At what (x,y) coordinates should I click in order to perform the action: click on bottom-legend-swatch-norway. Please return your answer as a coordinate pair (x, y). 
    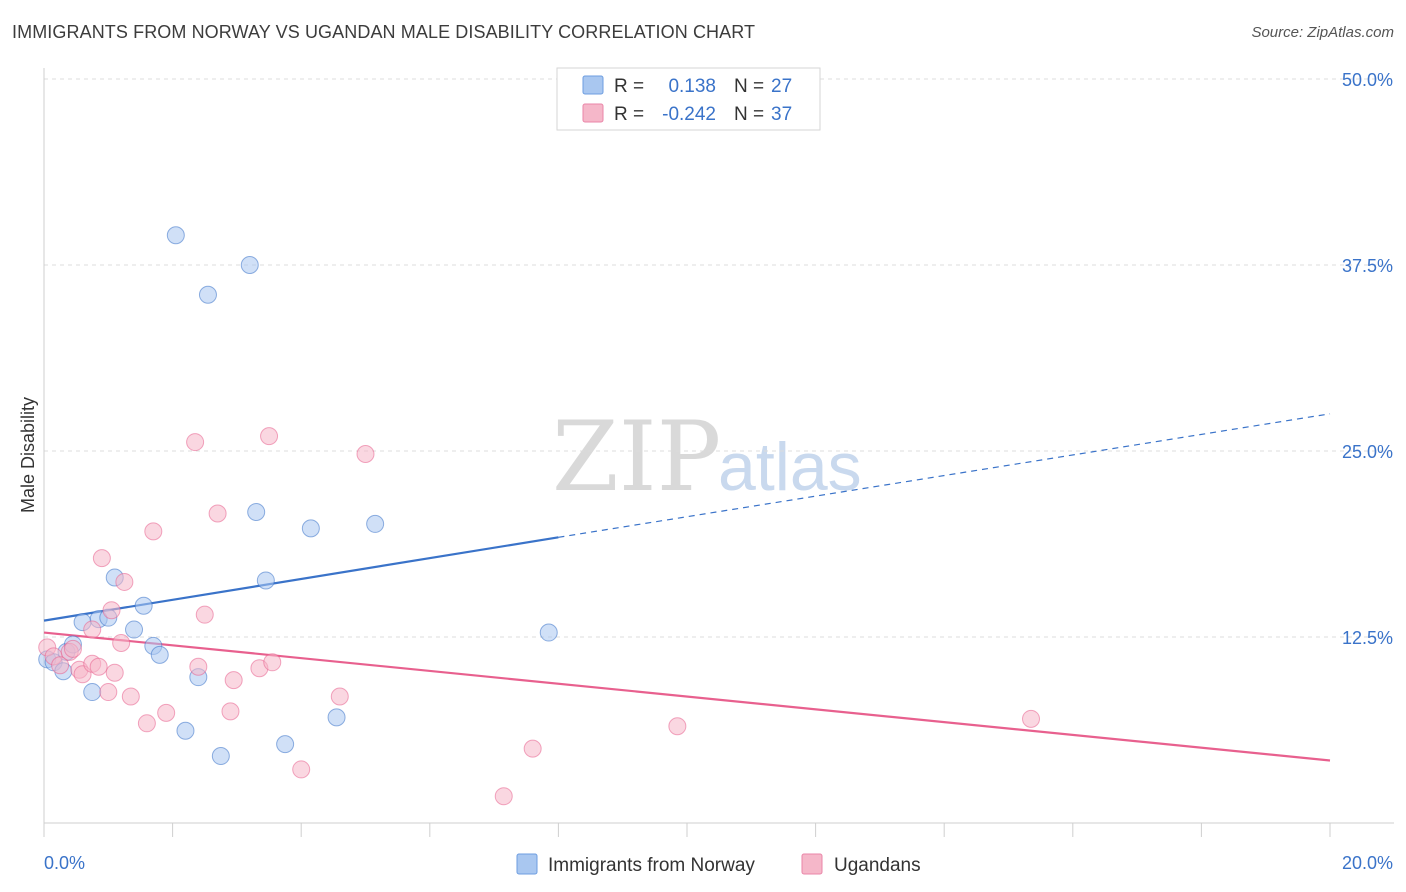
    Looking at the image, I should click on (527, 864).